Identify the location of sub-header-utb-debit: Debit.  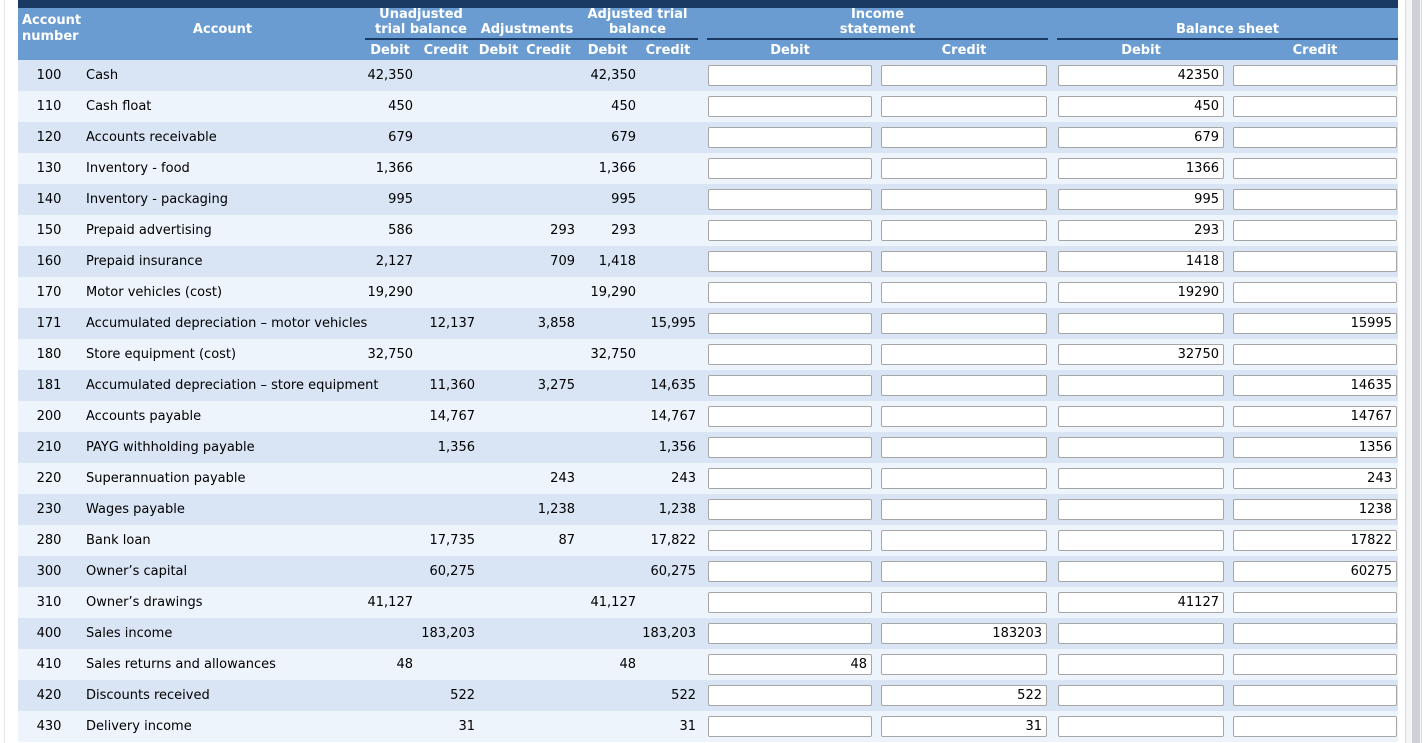
(390, 50).